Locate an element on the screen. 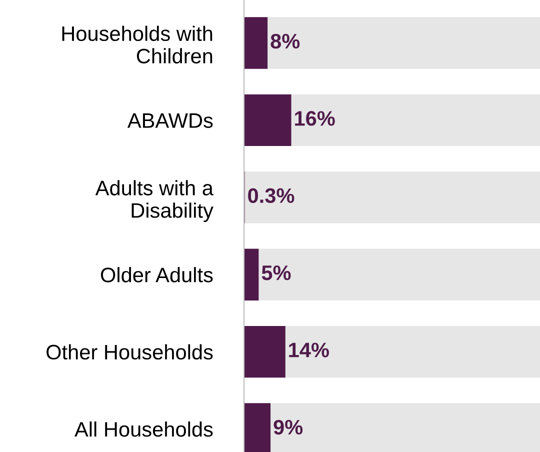 The height and width of the screenshot is (452, 540). data-label: 0.3% is located at coordinates (271, 196).